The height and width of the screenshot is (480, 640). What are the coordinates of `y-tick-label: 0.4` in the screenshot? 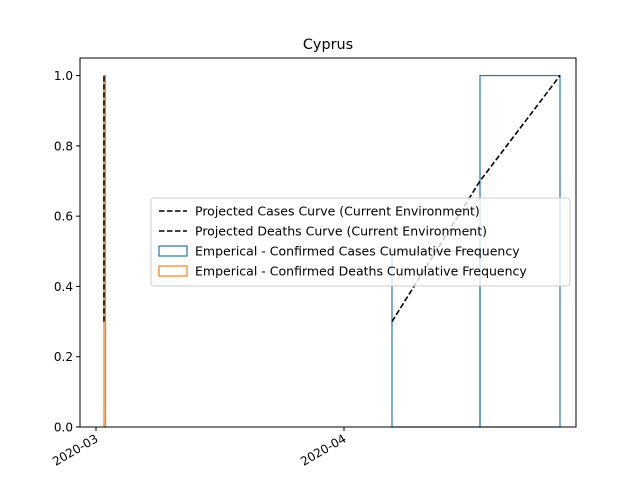 It's located at (63, 287).